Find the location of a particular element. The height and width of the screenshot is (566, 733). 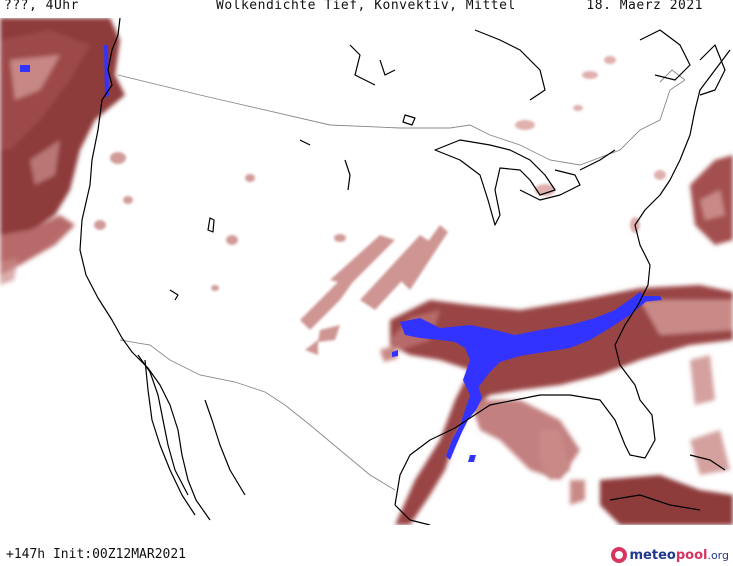

pacific-cloud-area is located at coordinates (62, 151).